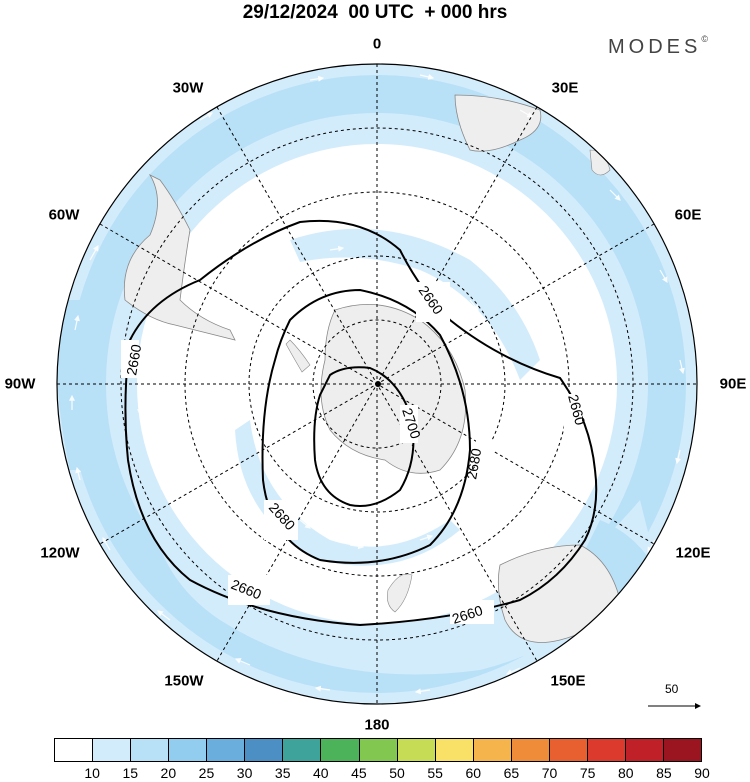 The image size is (750, 782). I want to click on colorbar-tick-label: 45, so click(359, 773).